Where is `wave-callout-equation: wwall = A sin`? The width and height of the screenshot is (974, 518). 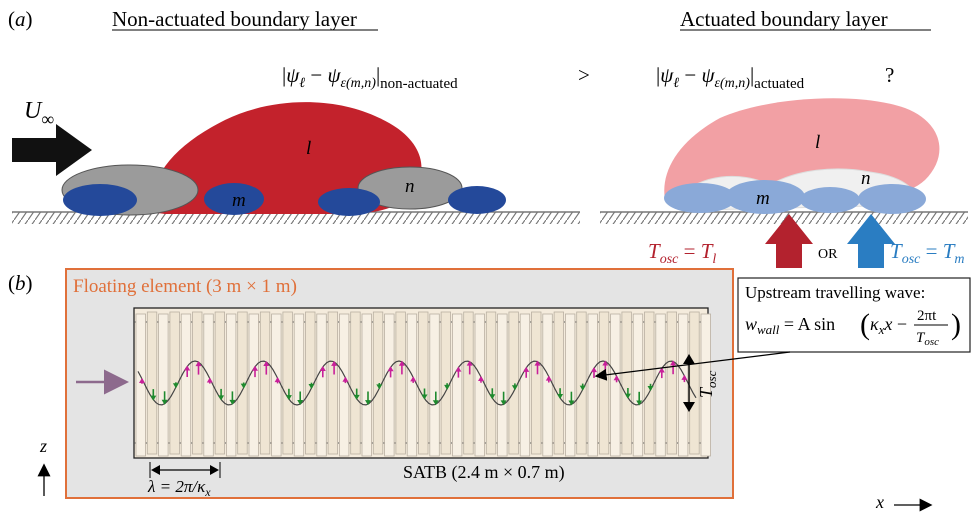 wave-callout-equation: wwall = A sin is located at coordinates (790, 325).